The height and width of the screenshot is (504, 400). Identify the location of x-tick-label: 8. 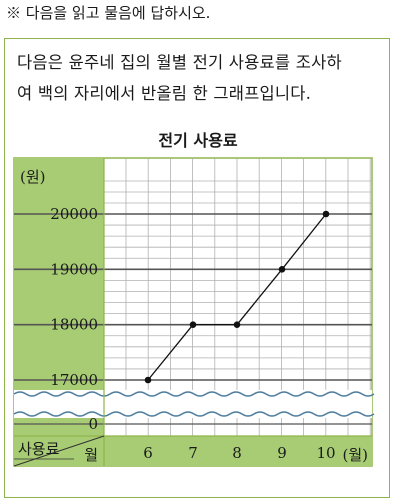
(237, 453).